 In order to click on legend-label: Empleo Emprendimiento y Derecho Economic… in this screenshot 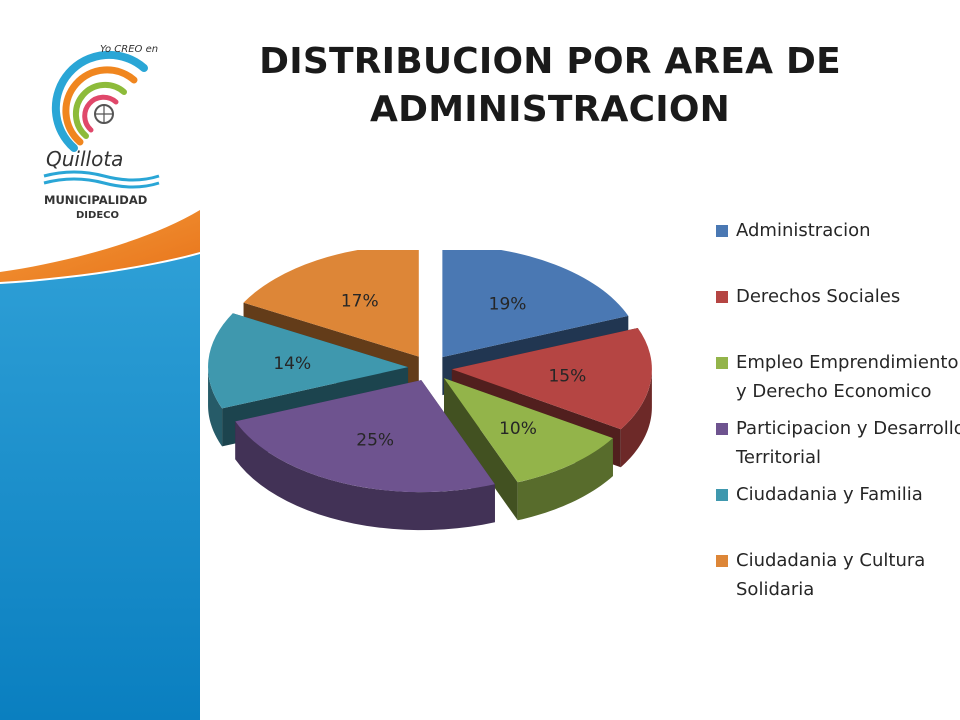, I will do `click(847, 377)`.